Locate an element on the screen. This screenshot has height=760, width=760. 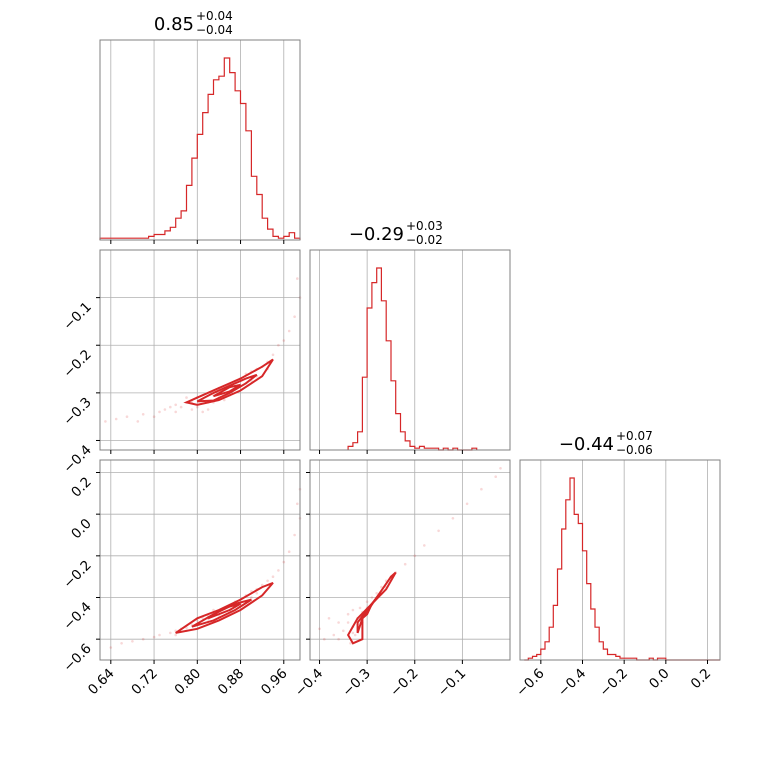
scatter-panel-p0-p2 is located at coordinates (200, 560).